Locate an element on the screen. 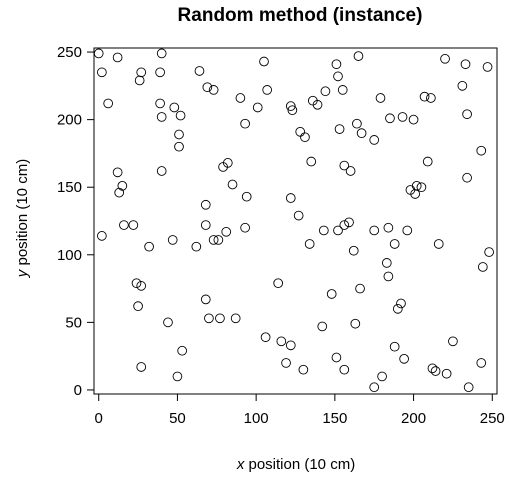 The width and height of the screenshot is (510, 479). x-axis-label: x position (10 cm) is located at coordinates (295, 464).